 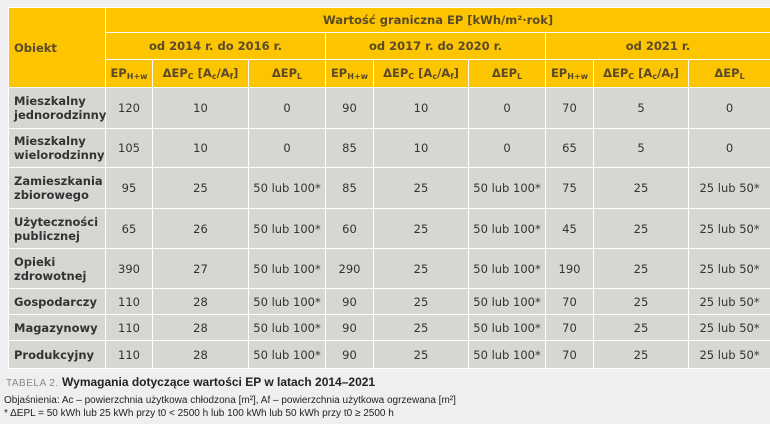 I want to click on table-cell: 120, so click(x=129, y=108).